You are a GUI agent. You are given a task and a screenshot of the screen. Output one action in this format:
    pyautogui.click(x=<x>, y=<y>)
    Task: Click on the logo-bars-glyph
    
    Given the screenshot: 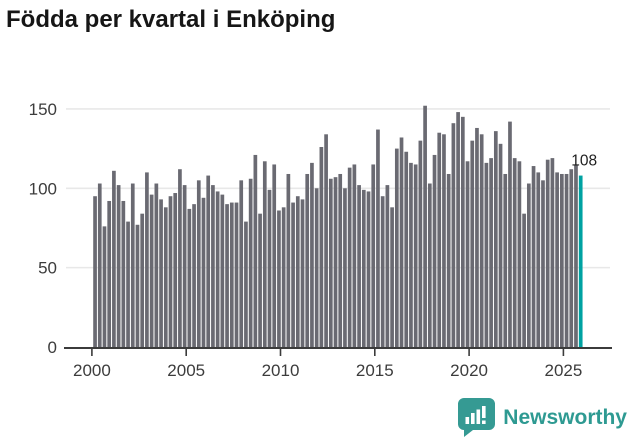 What is the action you would take?
    pyautogui.click(x=475, y=415)
    